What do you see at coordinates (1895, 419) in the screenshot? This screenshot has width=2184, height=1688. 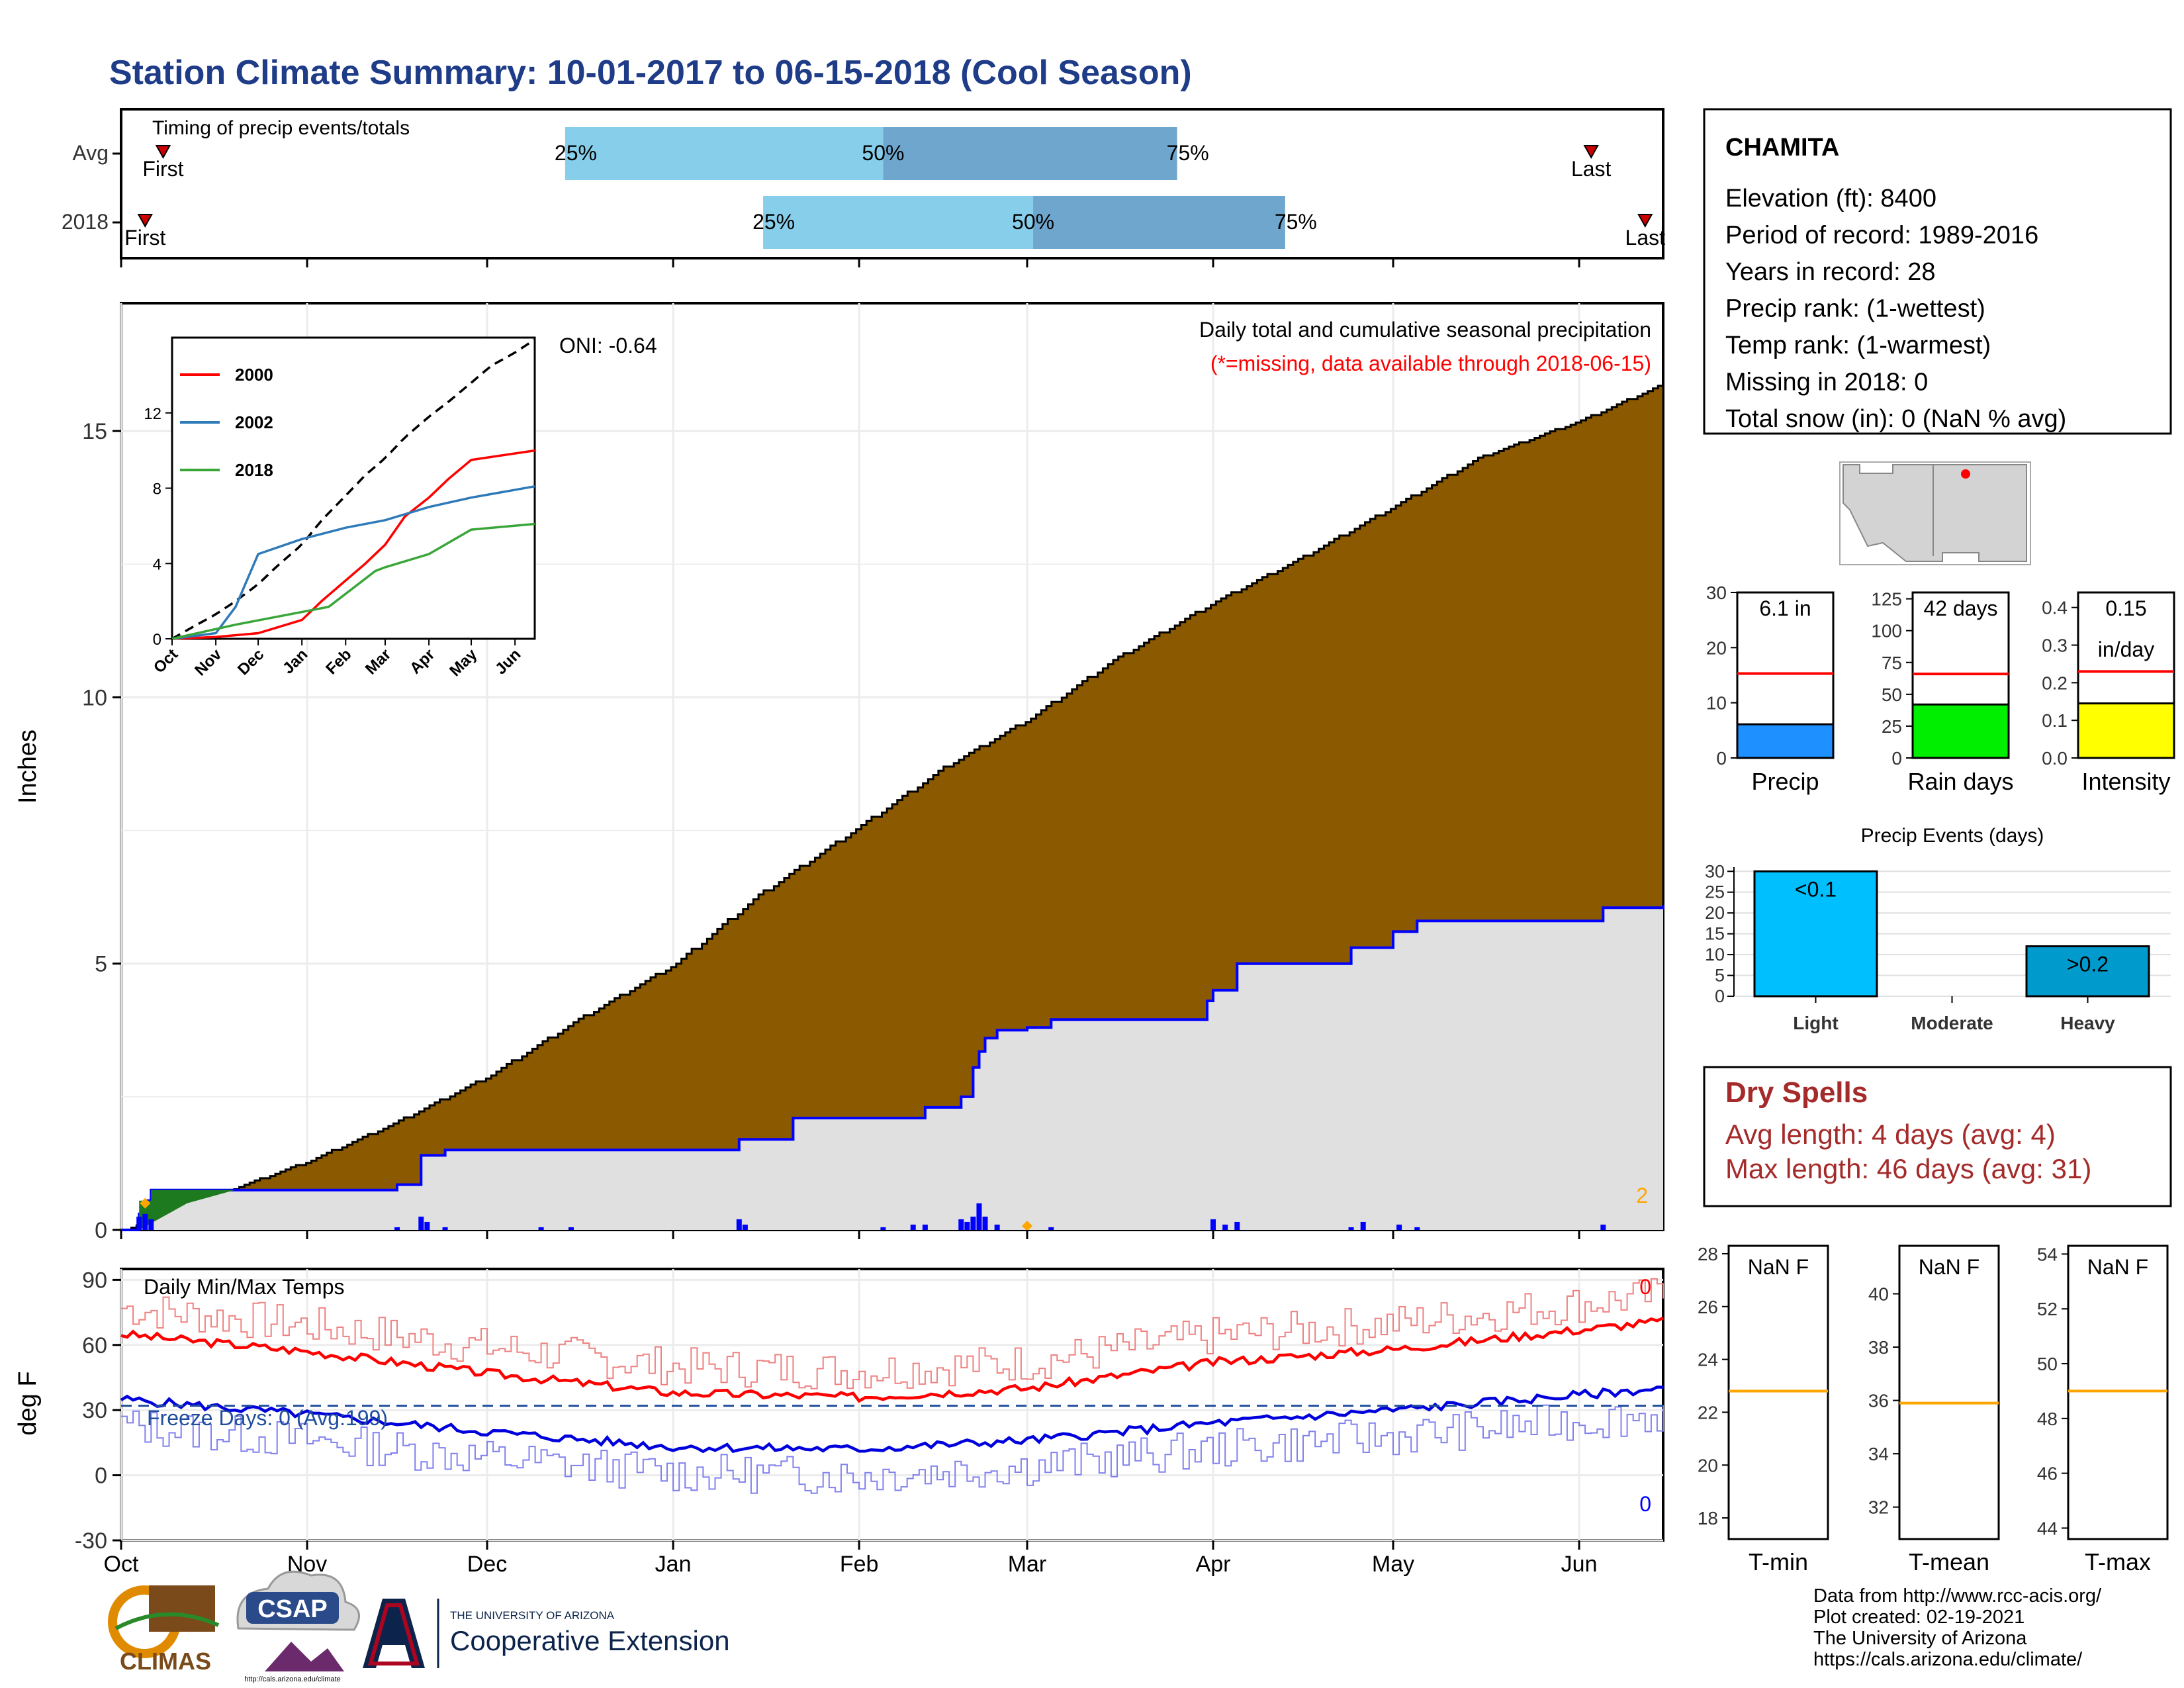 I see `station-info-line: Total snow (in): 0 (NaN % avg)` at bounding box center [1895, 419].